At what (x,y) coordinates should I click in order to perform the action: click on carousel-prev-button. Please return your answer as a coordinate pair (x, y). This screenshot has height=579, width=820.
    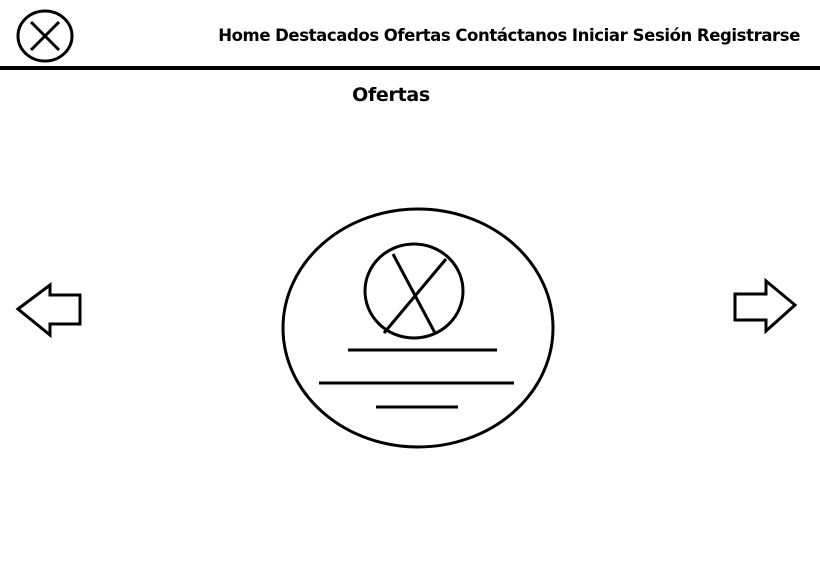
    Looking at the image, I should click on (49, 310).